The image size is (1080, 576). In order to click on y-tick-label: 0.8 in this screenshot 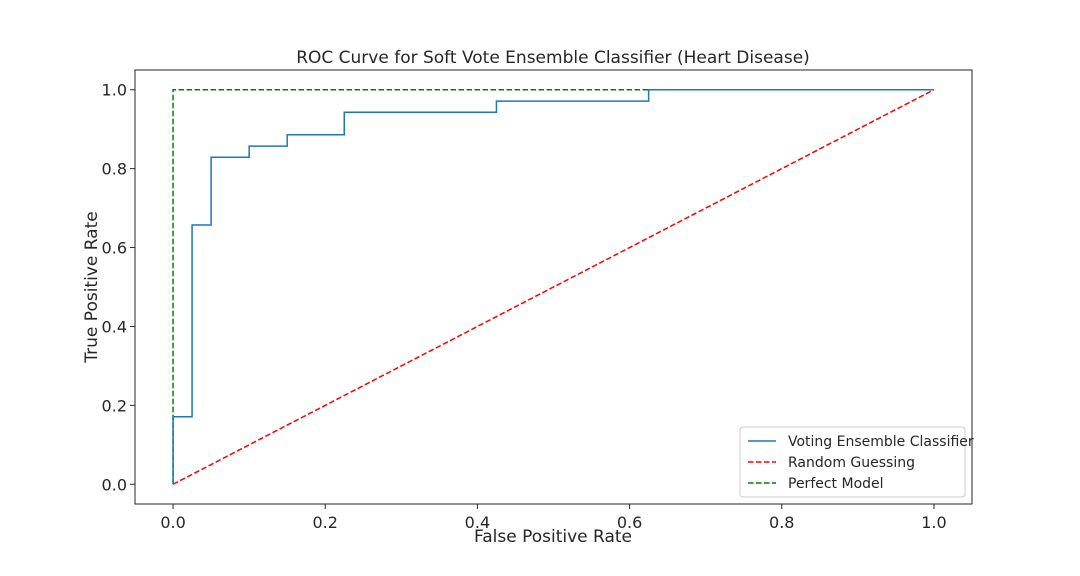, I will do `click(114, 169)`.